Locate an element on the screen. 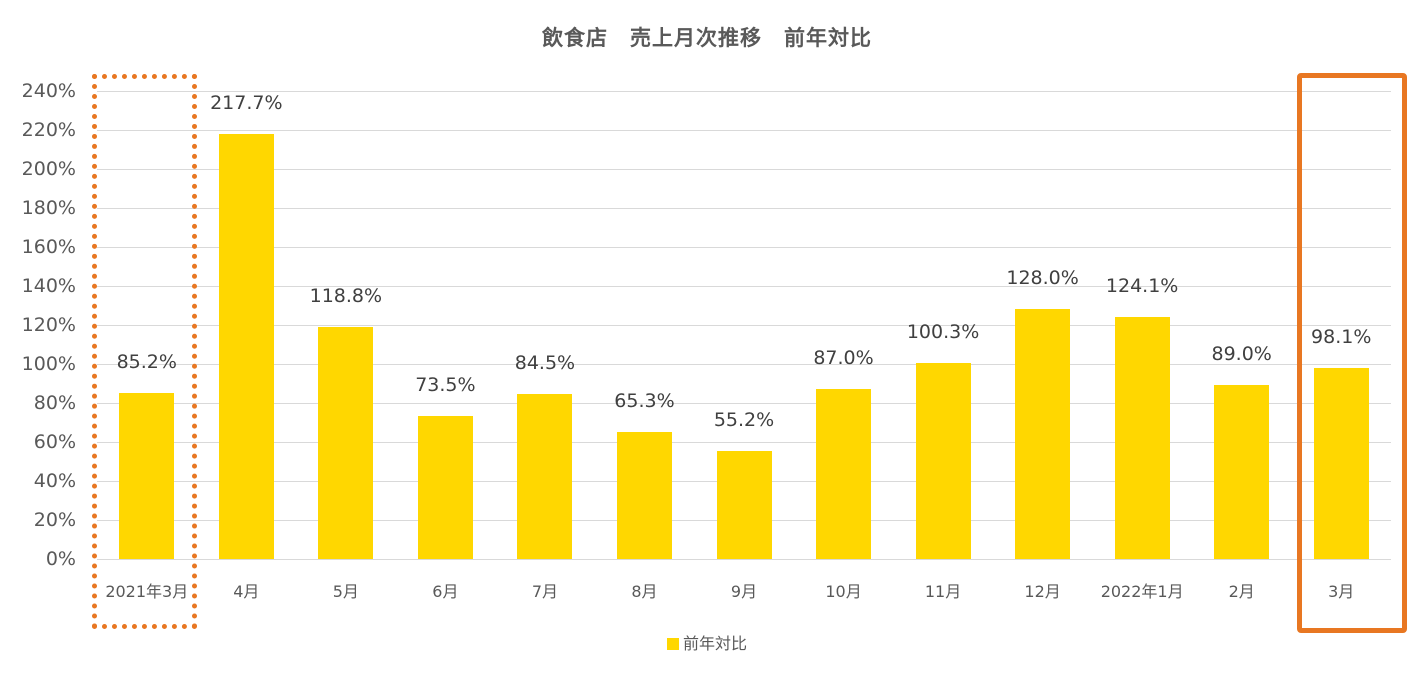  data-label: 98.1% is located at coordinates (1341, 336).